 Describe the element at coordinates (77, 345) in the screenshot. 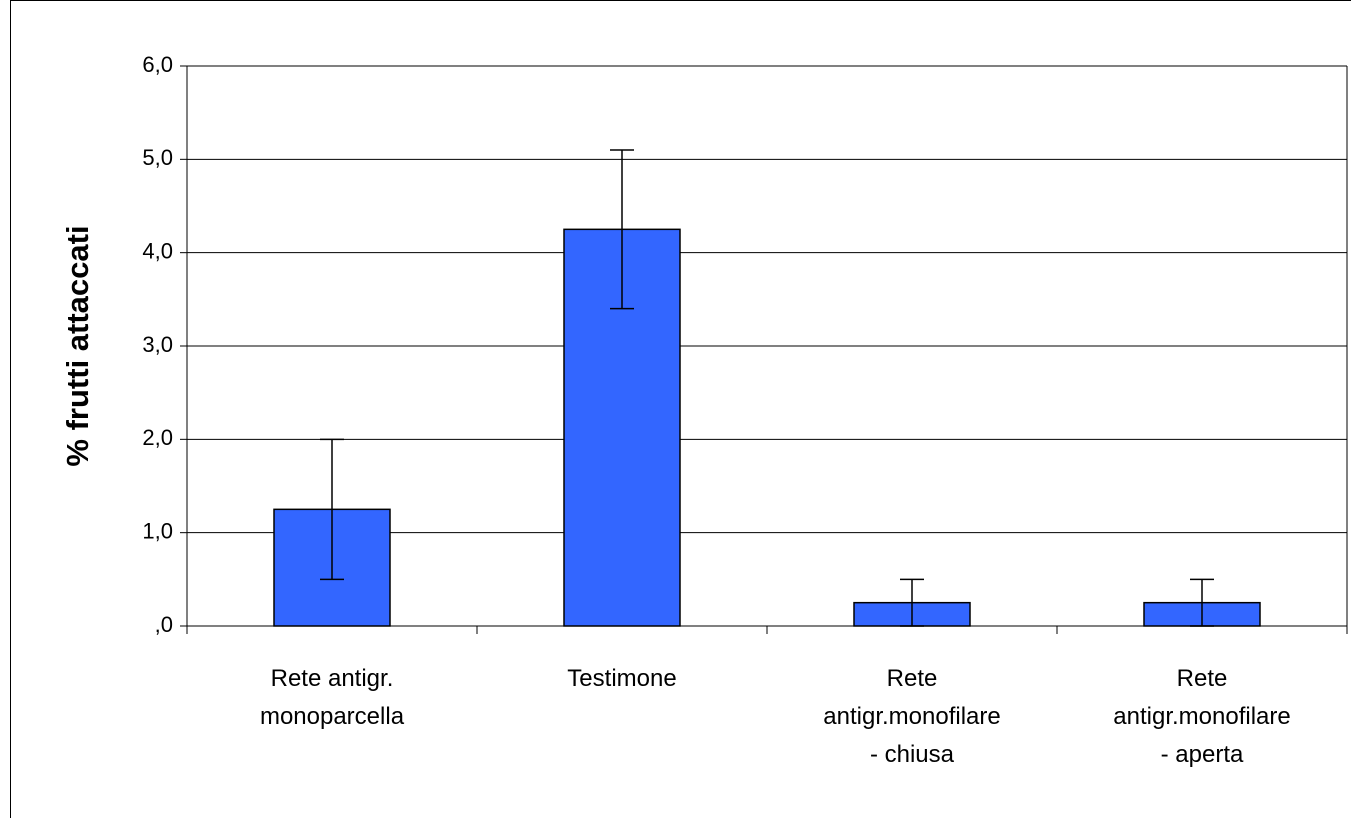

I see `y-axis-title: % frutti attaccati` at that location.